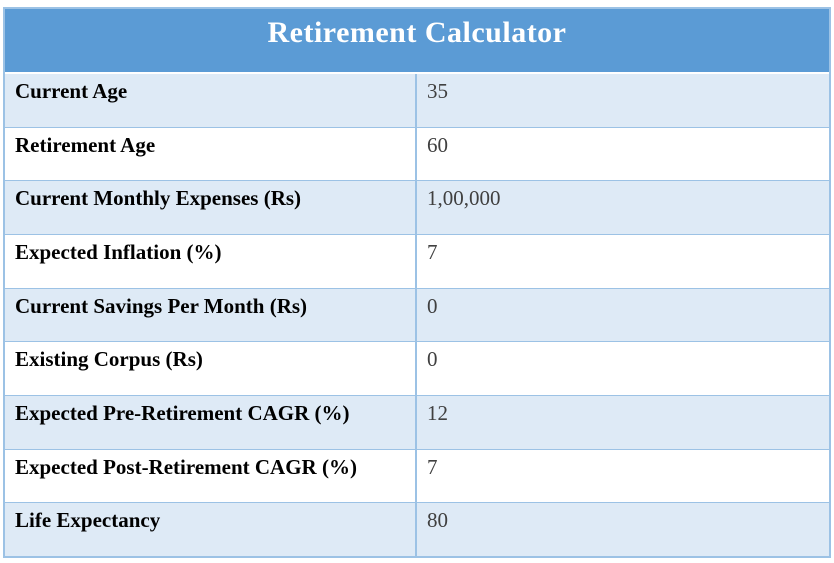  Describe the element at coordinates (211, 422) in the screenshot. I see `row-label: Expected Pre-Retirement CAGR (%)` at that location.